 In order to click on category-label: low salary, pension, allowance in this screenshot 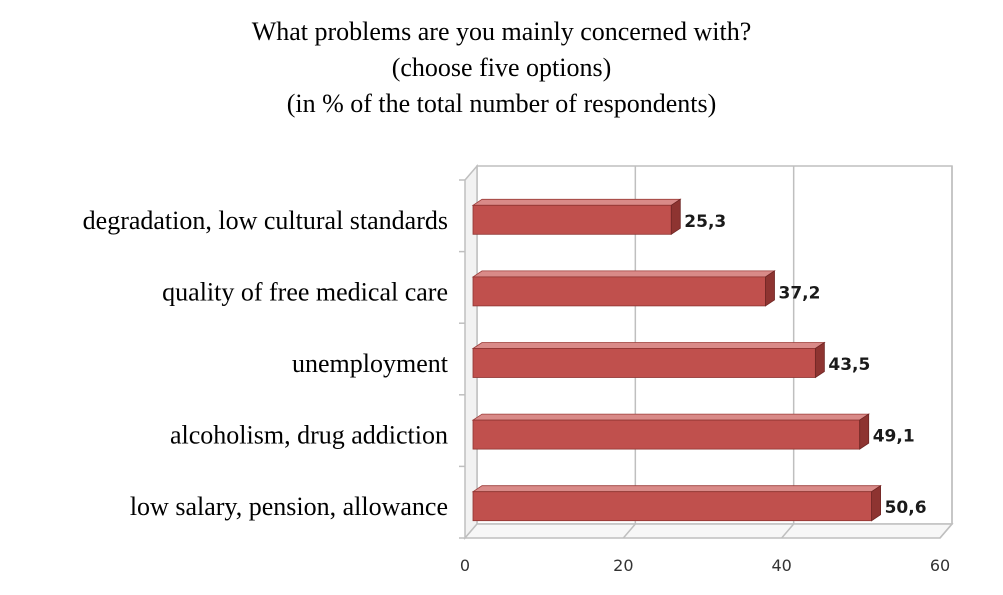, I will do `click(289, 506)`.